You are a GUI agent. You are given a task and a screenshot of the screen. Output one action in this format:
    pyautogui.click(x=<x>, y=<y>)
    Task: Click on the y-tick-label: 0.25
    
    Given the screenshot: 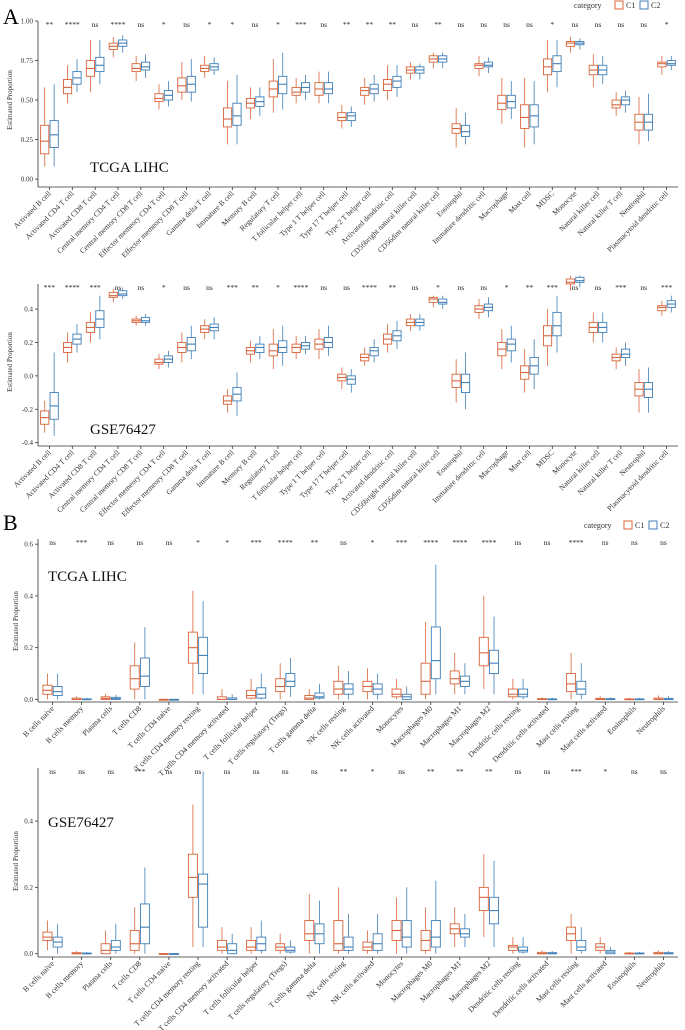 What is the action you would take?
    pyautogui.click(x=27, y=140)
    